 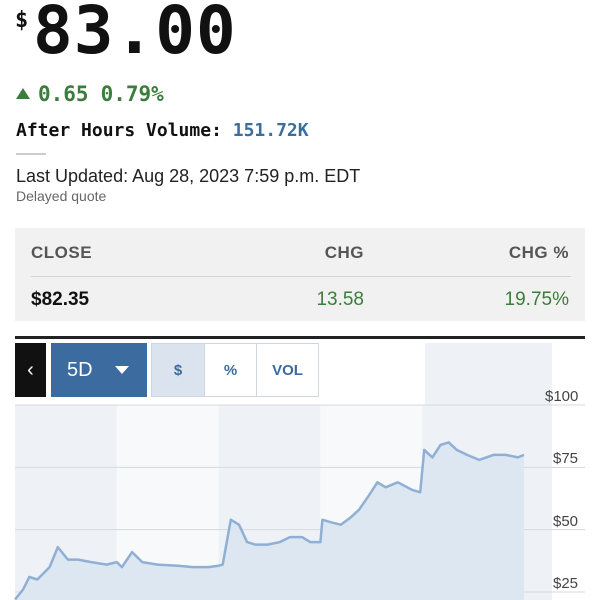 What do you see at coordinates (188, 176) in the screenshot?
I see `last-updated: Last Updated: Aug 28, 2023 7:59 p.m. EDT` at bounding box center [188, 176].